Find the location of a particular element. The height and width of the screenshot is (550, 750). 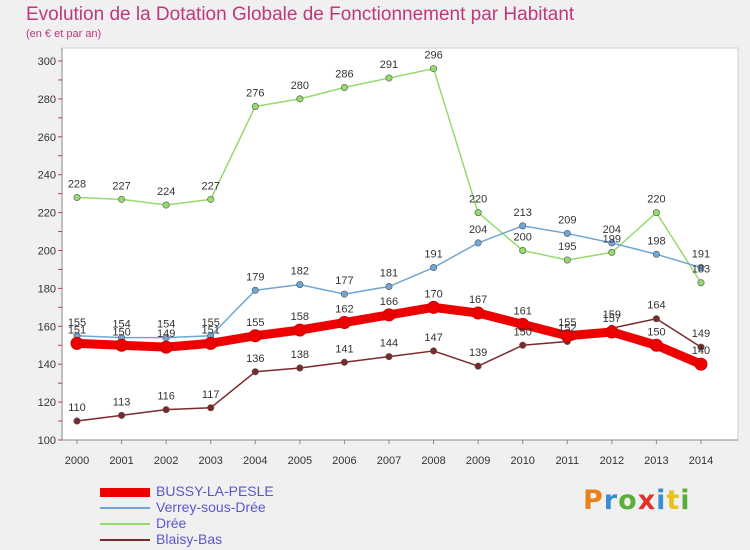

data-label: 167 is located at coordinates (478, 300).